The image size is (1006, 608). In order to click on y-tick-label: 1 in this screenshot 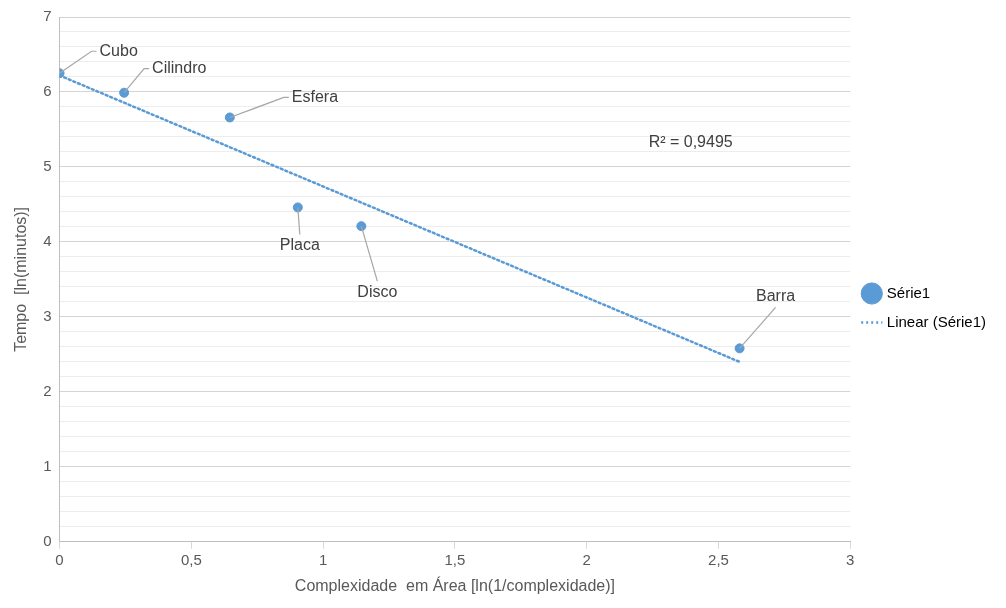, I will do `click(47, 465)`.